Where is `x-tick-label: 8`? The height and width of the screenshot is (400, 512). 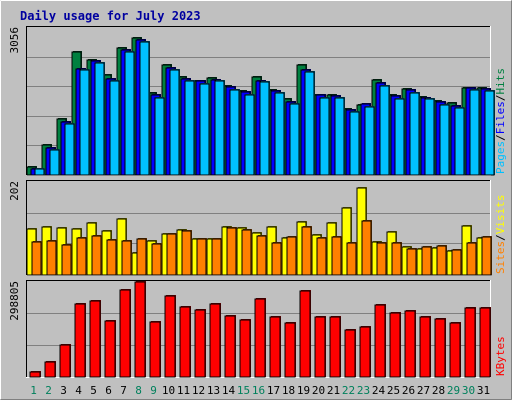 x-tick-label: 8 is located at coordinates (138, 390).